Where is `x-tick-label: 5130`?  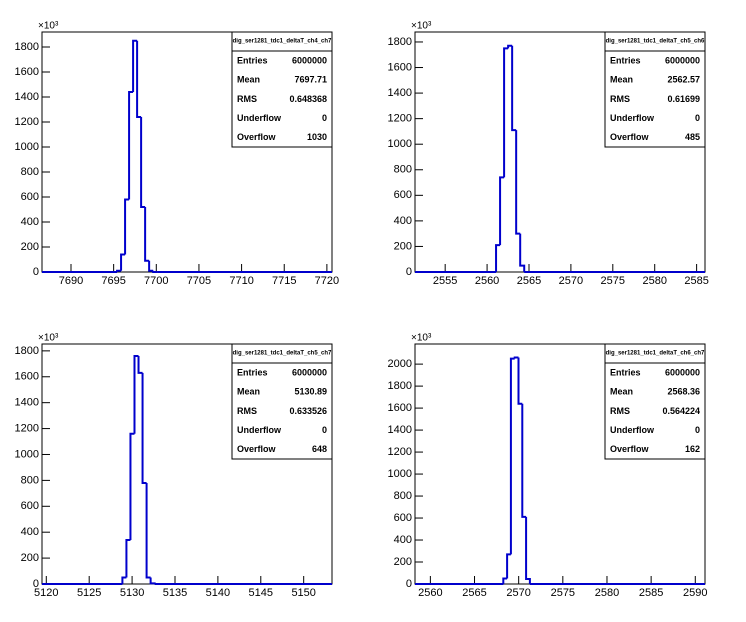
x-tick-label: 5130 is located at coordinates (132, 593).